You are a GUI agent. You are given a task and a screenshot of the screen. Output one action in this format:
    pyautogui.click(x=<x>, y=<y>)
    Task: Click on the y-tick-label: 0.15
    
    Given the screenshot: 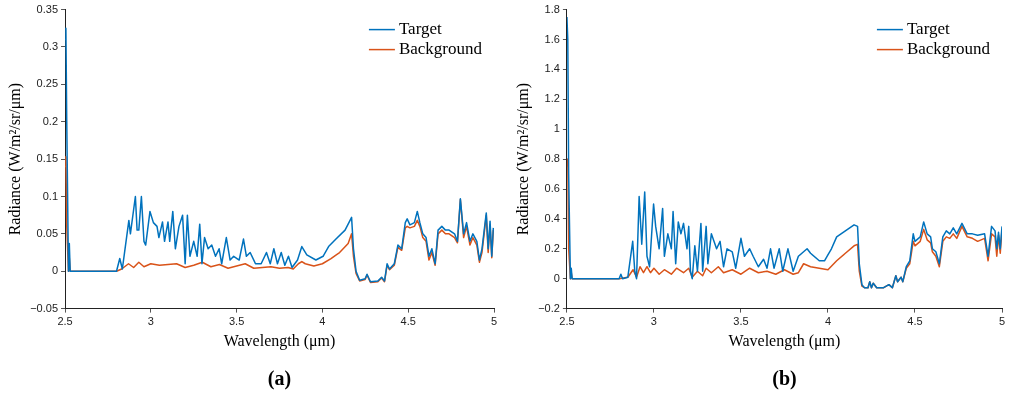 What is the action you would take?
    pyautogui.click(x=47, y=158)
    